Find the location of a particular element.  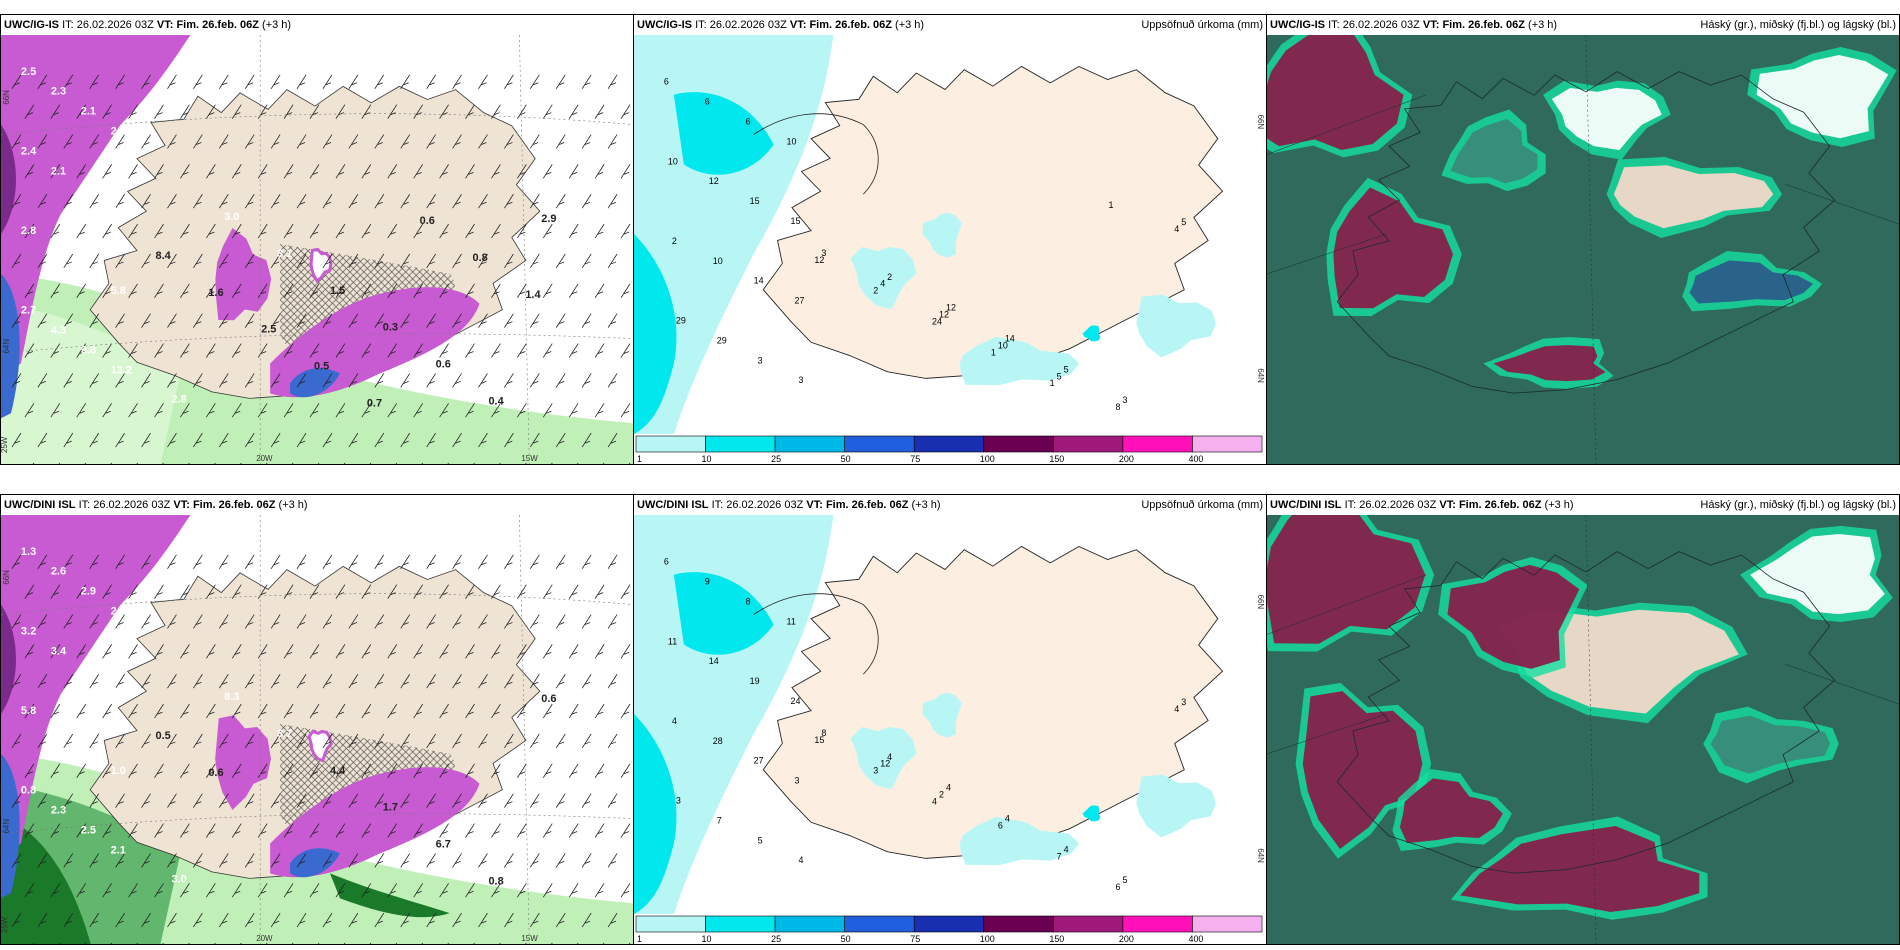

value-label: 3.2 is located at coordinates (28, 631).